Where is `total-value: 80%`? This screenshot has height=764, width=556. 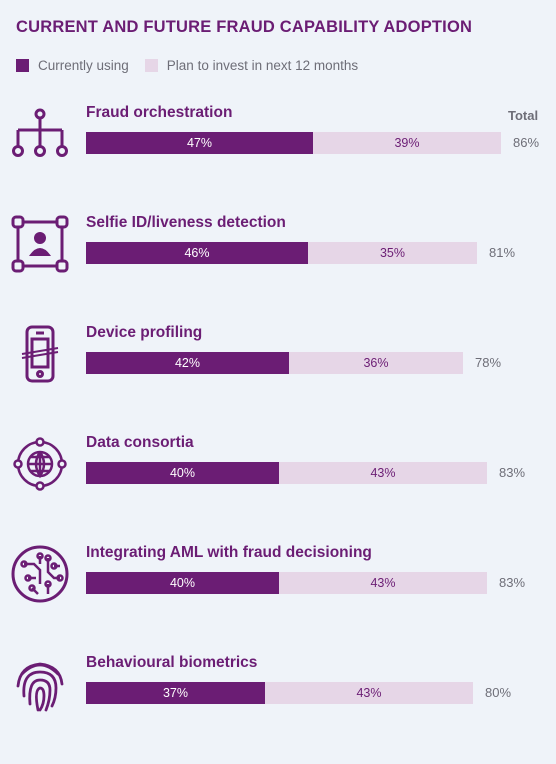
total-value: 80% is located at coordinates (498, 692).